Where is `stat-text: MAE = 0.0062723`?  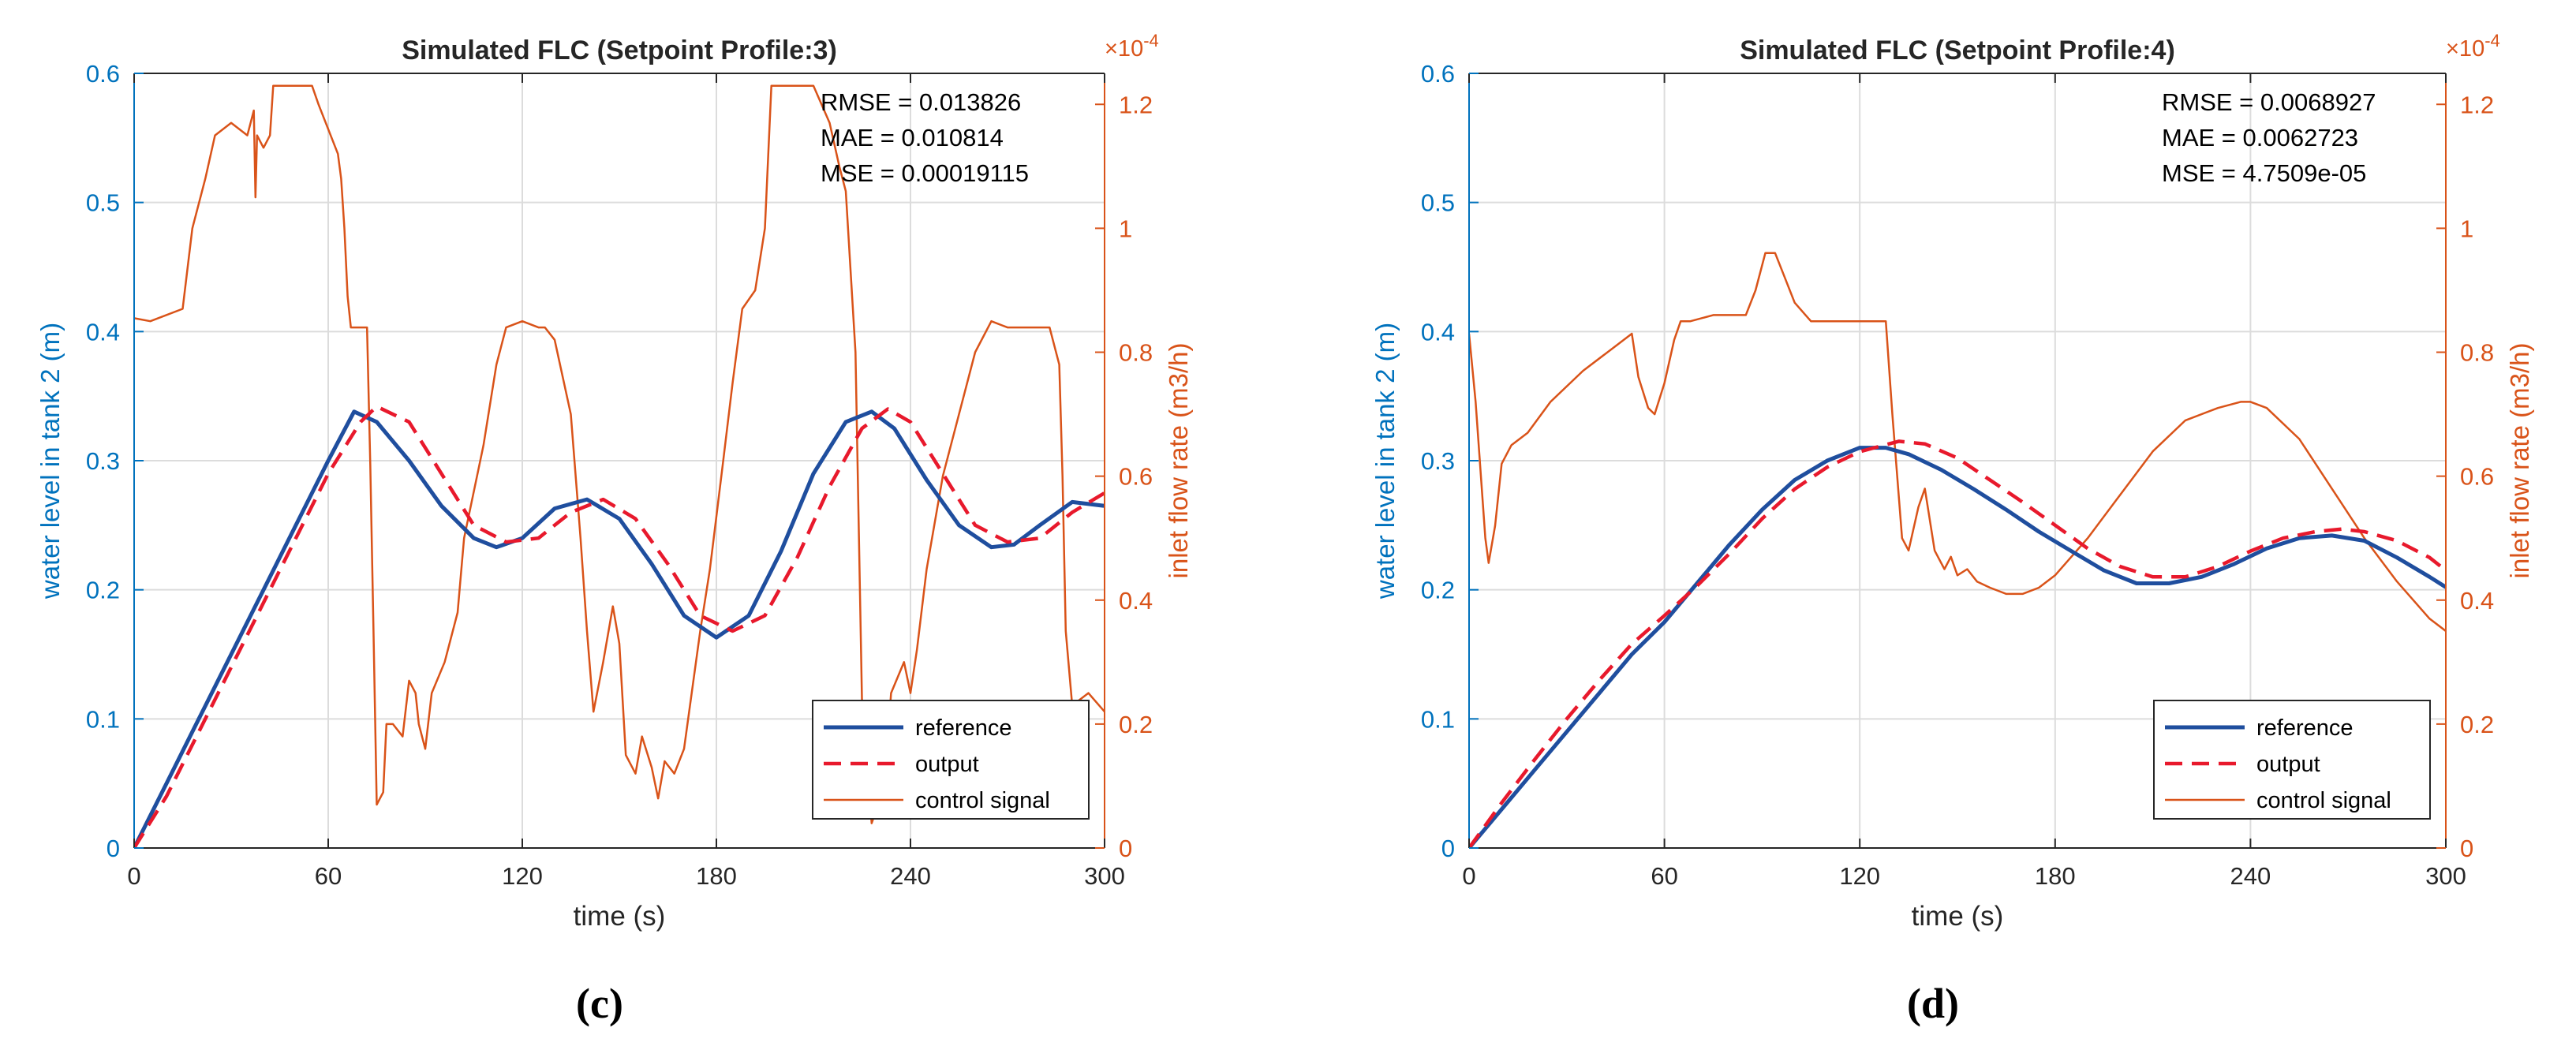
stat-text: MAE = 0.0062723 is located at coordinates (2260, 137).